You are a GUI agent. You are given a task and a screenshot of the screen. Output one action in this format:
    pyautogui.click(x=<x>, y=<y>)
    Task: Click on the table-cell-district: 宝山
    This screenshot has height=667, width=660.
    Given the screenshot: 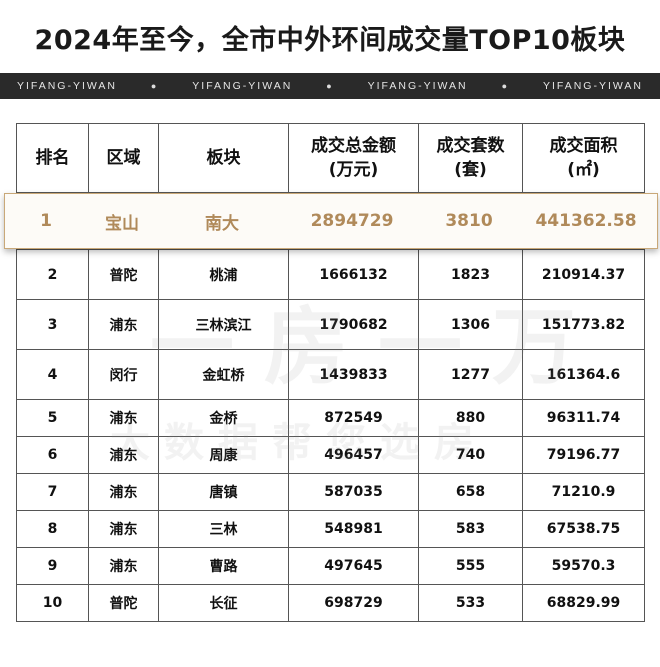 What is the action you would take?
    pyautogui.click(x=122, y=223)
    